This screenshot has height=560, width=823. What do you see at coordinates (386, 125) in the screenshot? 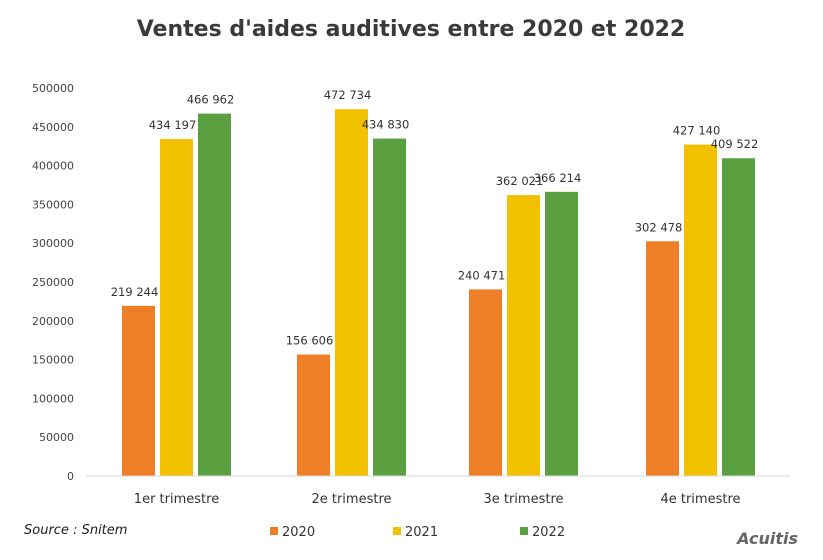
I see `data-label: 434 830` at bounding box center [386, 125].